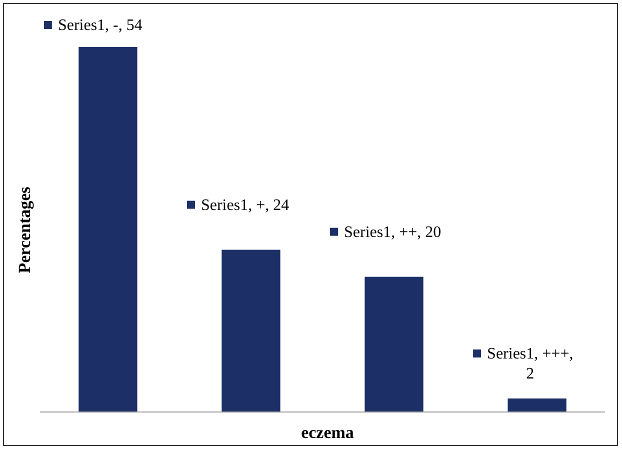 Image resolution: width=622 pixels, height=450 pixels. Describe the element at coordinates (245, 205) in the screenshot. I see `data-label: Series1, +, 24` at that location.